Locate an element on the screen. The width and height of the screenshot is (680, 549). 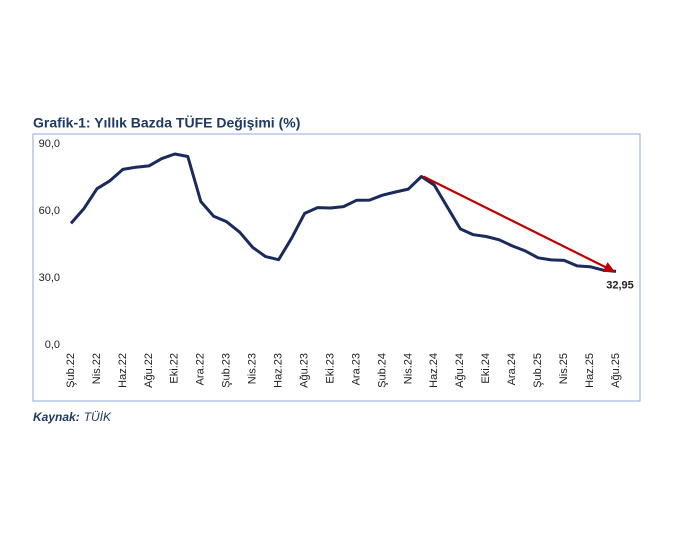
y-tick-label: 90,0 is located at coordinates (49, 144).